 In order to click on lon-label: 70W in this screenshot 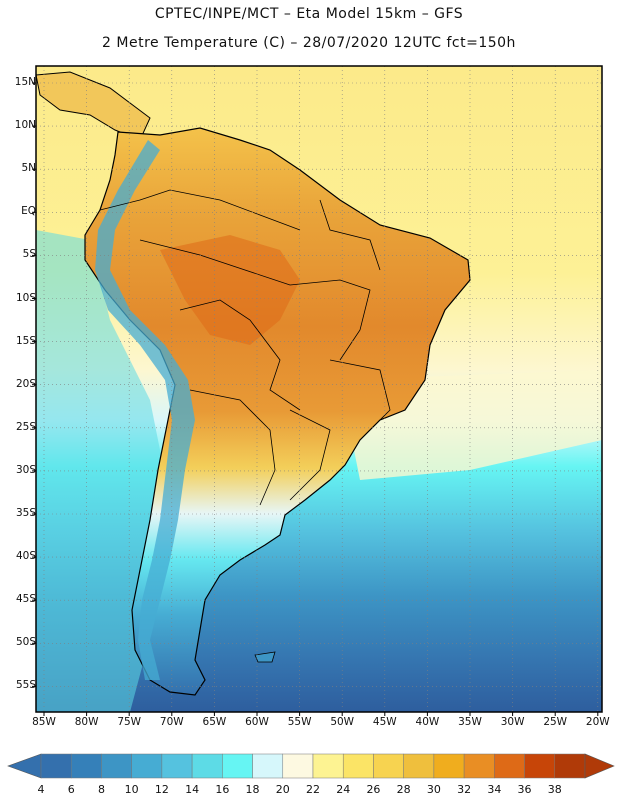, I will do `click(171, 722)`.